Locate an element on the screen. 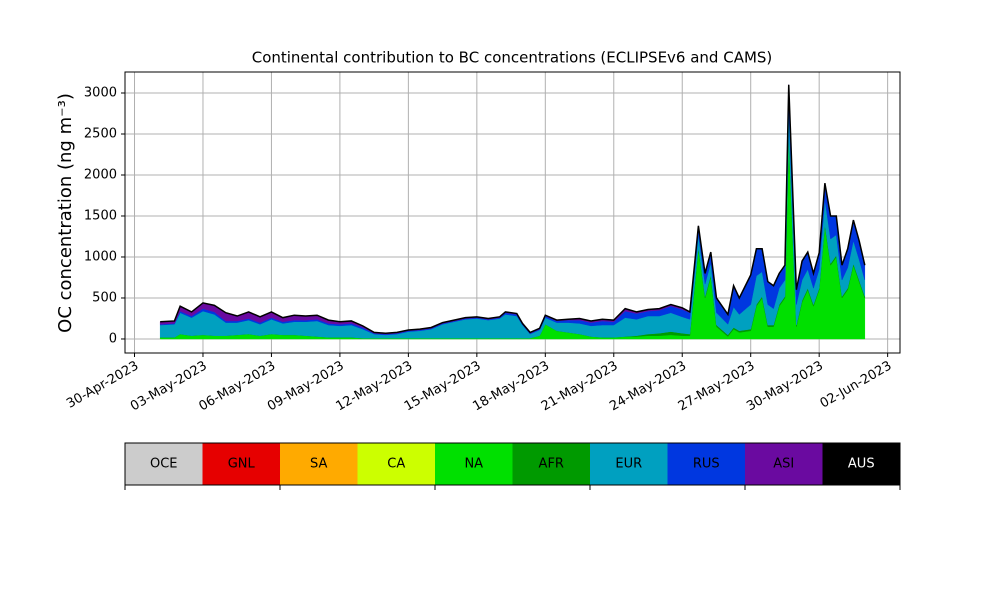 The image size is (1000, 600). x-tick-label: 21-May-2023 is located at coordinates (580, 387).